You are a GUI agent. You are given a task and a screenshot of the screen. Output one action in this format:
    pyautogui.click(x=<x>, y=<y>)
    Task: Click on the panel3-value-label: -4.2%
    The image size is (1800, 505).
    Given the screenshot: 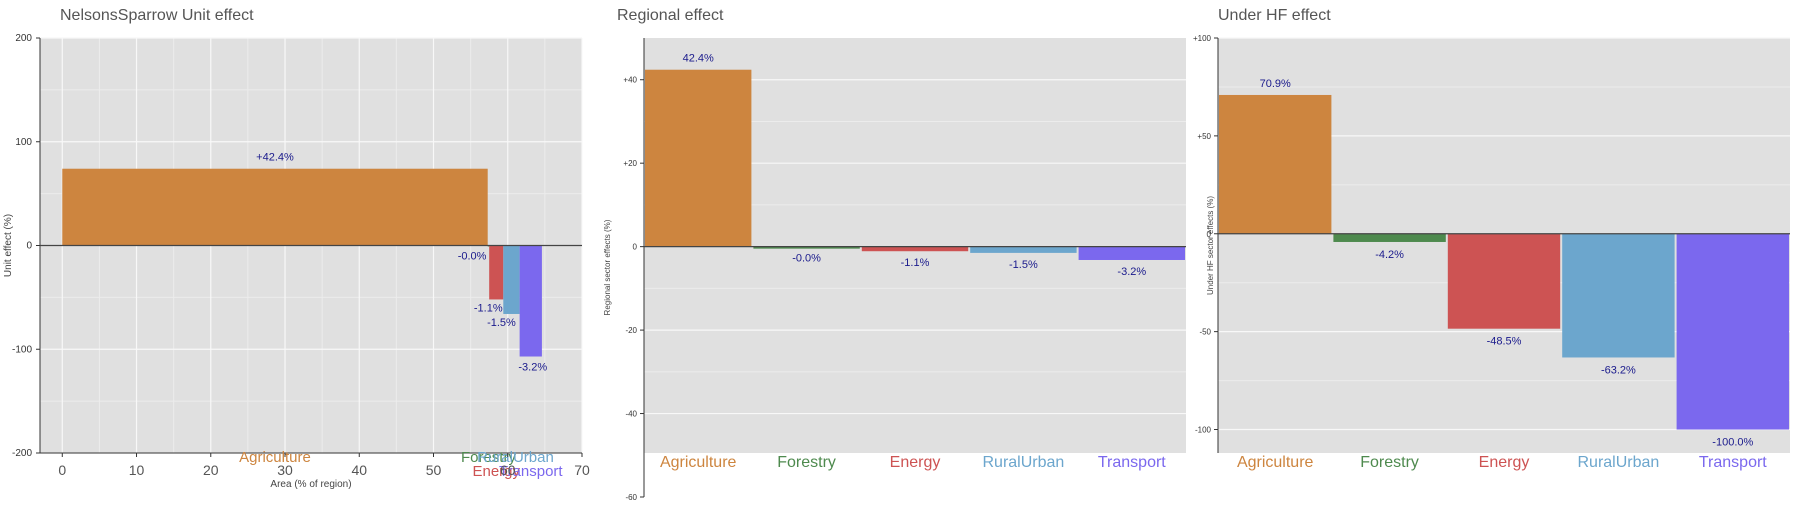 What is the action you would take?
    pyautogui.click(x=1389, y=255)
    